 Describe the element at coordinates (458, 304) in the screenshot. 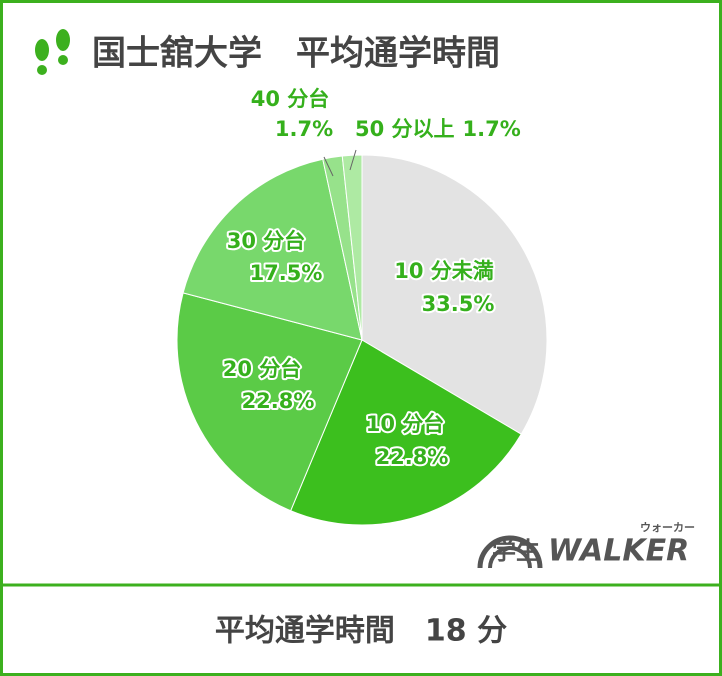

I see `value-label: 33.5%` at that location.